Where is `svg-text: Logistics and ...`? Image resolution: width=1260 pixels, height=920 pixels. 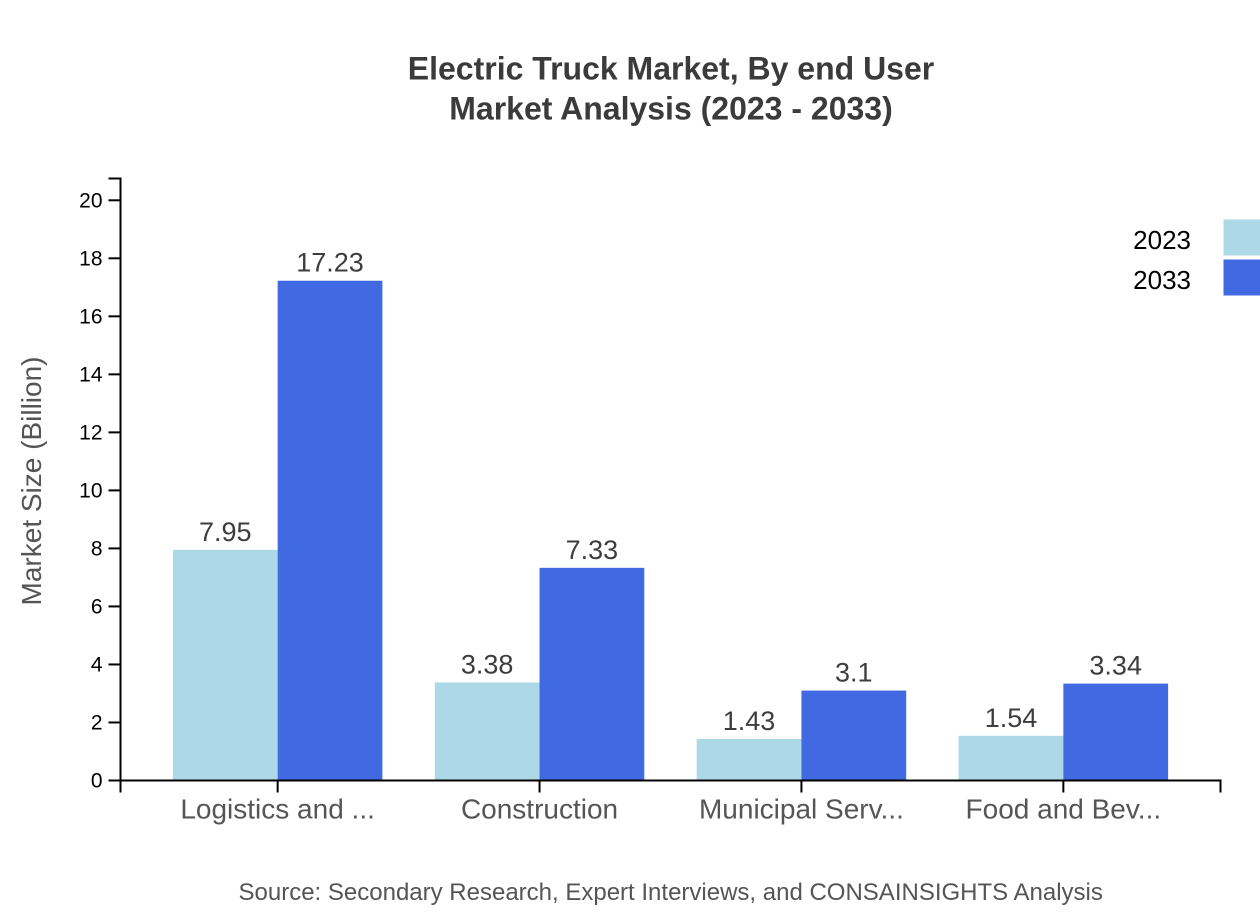
svg-text: Logistics and ... is located at coordinates (277, 808).